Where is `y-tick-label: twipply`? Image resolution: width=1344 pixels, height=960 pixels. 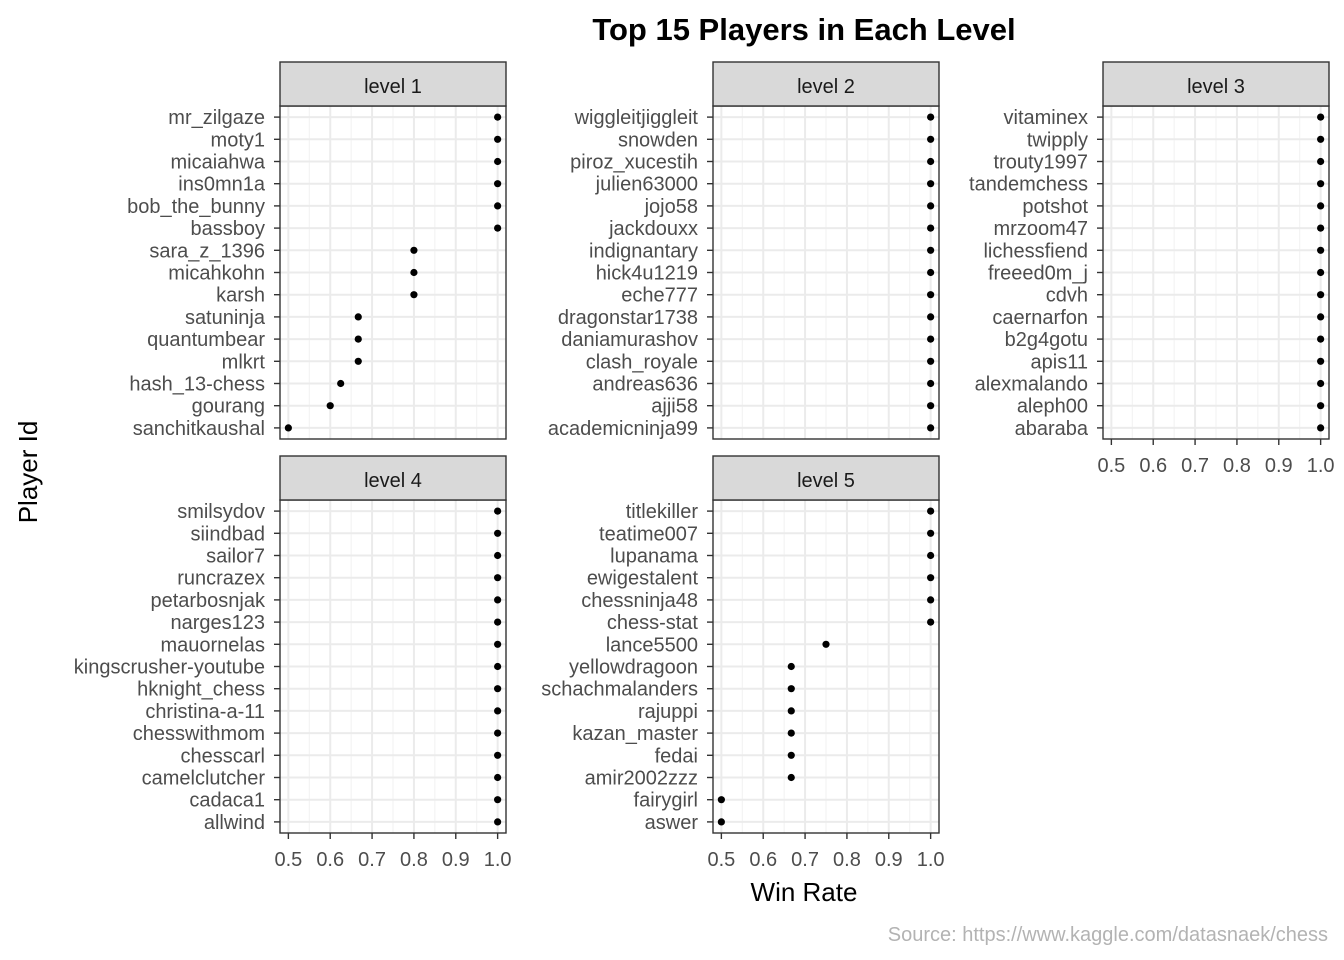
y-tick-label: twipply is located at coordinates (1057, 140).